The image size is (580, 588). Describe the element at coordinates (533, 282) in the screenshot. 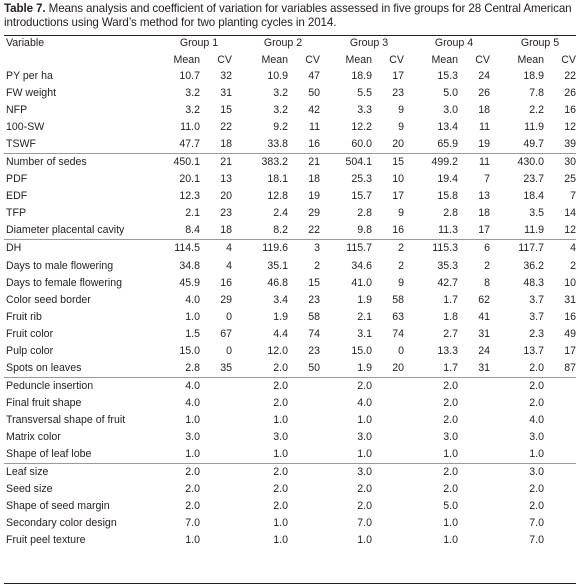

I see `mean-cell: 48.3` at that location.